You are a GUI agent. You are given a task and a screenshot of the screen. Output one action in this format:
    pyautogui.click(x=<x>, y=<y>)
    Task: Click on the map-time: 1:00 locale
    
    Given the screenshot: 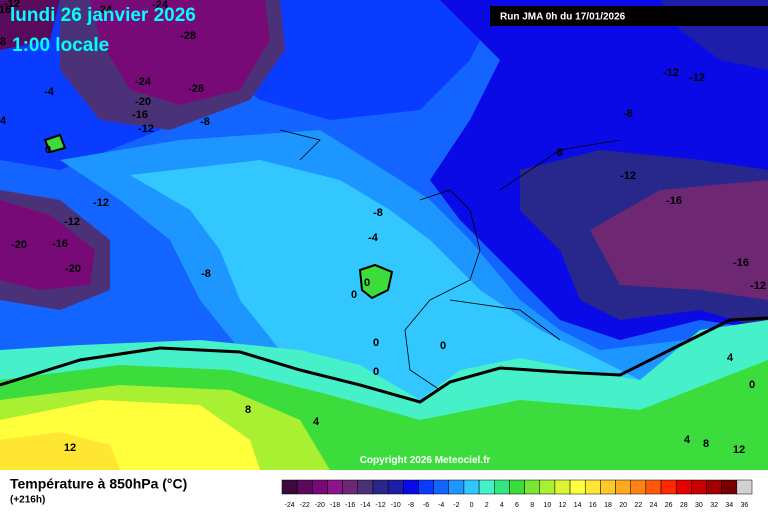 What is the action you would take?
    pyautogui.click(x=60, y=45)
    